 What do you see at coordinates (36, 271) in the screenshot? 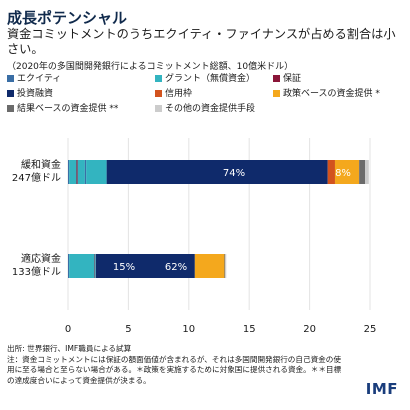
I see `category-label-1-1: 133億ドル` at bounding box center [36, 271].